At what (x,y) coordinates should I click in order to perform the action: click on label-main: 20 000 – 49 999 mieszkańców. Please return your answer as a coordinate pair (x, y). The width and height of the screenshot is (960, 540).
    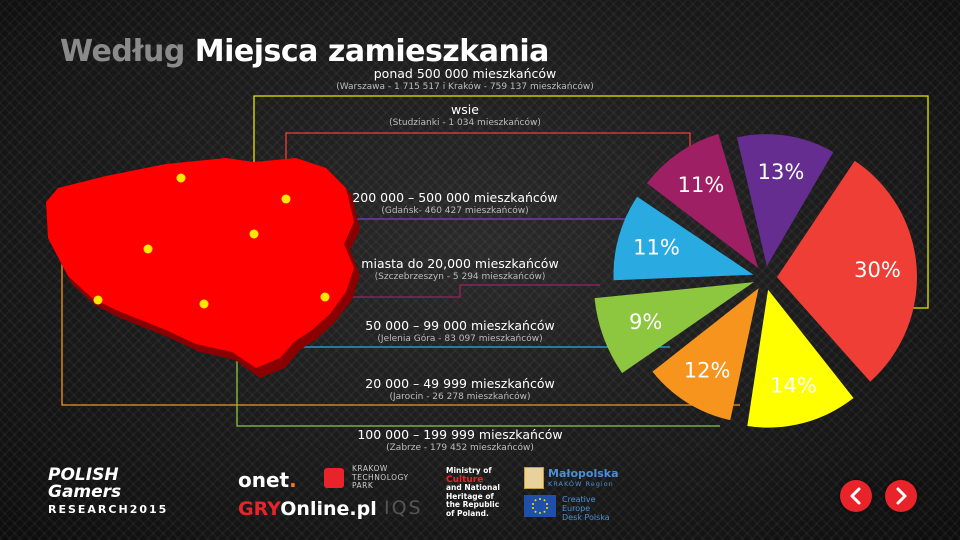
    Looking at the image, I should click on (460, 383).